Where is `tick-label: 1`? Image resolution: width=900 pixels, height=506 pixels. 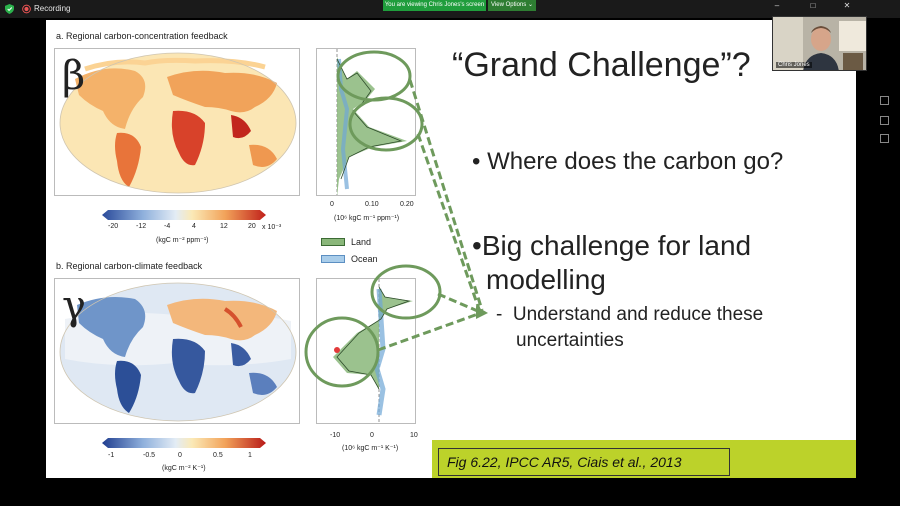 tick-label: 1 is located at coordinates (250, 455).